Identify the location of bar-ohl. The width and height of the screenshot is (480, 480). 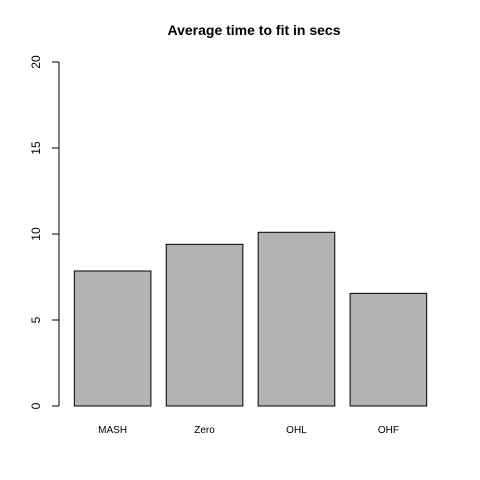
(296, 319).